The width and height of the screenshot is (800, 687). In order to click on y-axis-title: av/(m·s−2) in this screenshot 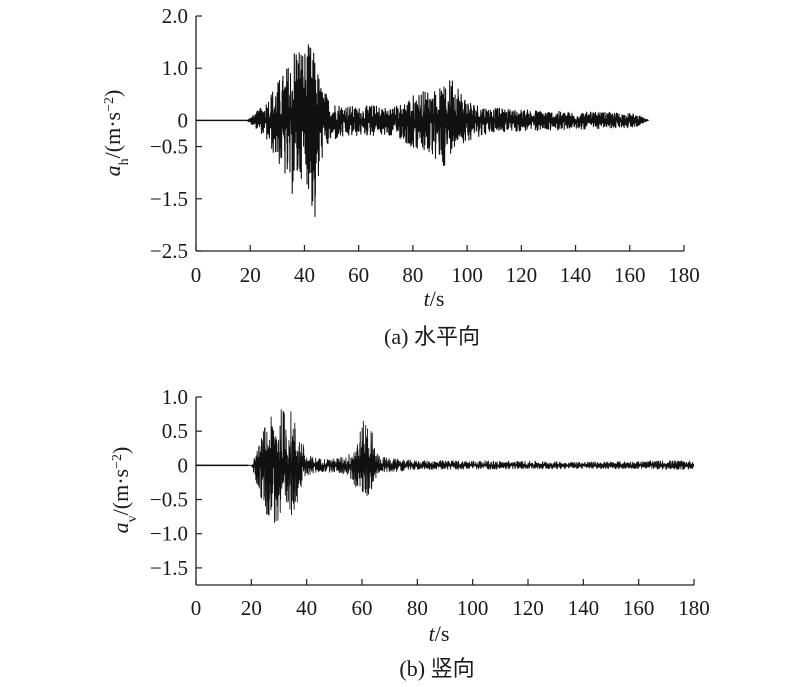, I will do `click(124, 490)`.